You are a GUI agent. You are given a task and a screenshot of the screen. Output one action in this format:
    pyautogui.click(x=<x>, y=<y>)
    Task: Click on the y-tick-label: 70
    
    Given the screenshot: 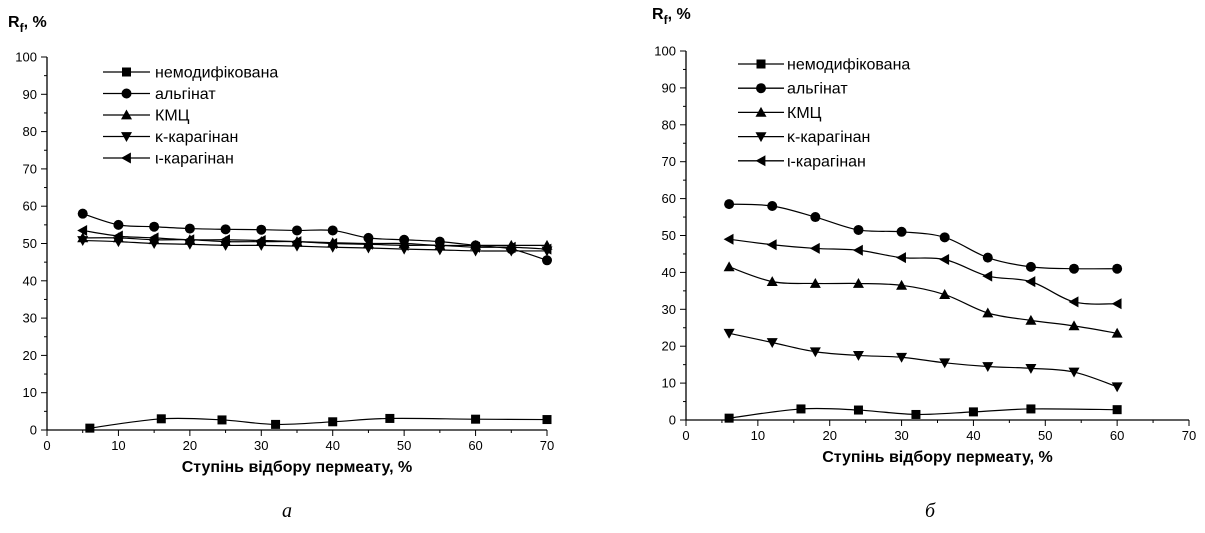 What is the action you would take?
    pyautogui.click(x=669, y=161)
    